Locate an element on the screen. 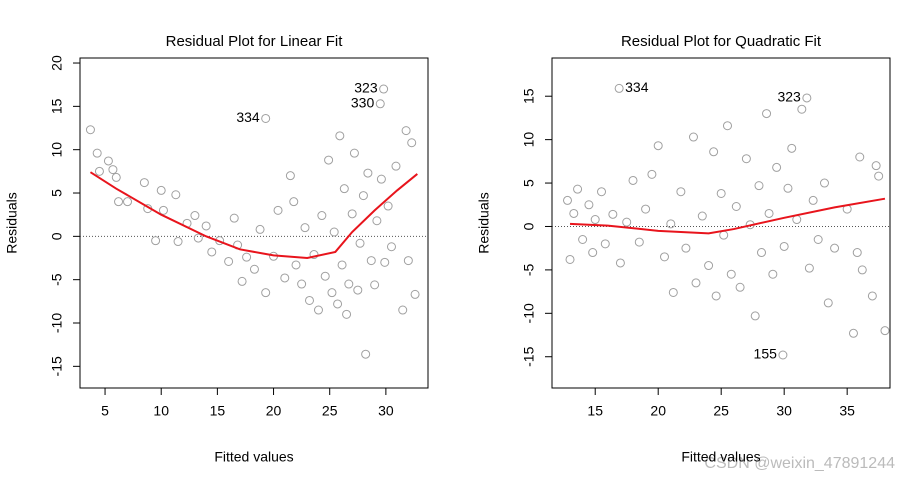 Image resolution: width=912 pixels, height=482 pixels. fit-line is located at coordinates (727, 216).